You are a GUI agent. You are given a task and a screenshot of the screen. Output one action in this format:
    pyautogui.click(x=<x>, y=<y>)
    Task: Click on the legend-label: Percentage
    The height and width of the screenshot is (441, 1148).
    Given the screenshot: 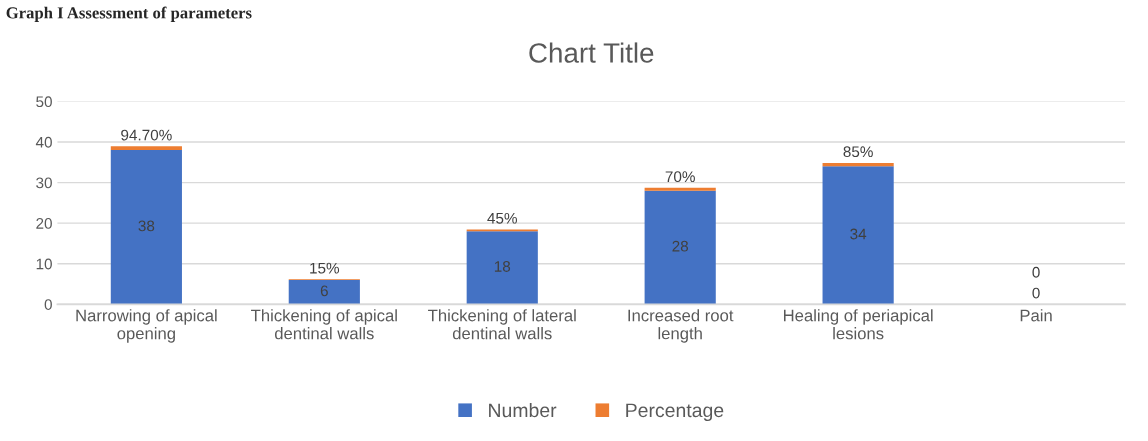 What is the action you would take?
    pyautogui.click(x=675, y=412)
    